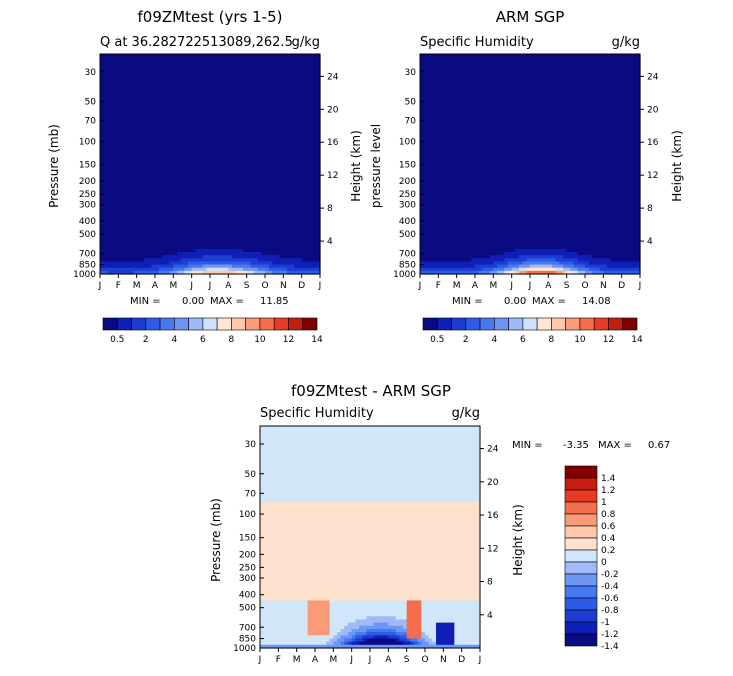 The height and width of the screenshot is (676, 733). Describe the element at coordinates (210, 17) in the screenshot. I see `panel-title: f09ZMtest (yrs 1-5)` at that location.